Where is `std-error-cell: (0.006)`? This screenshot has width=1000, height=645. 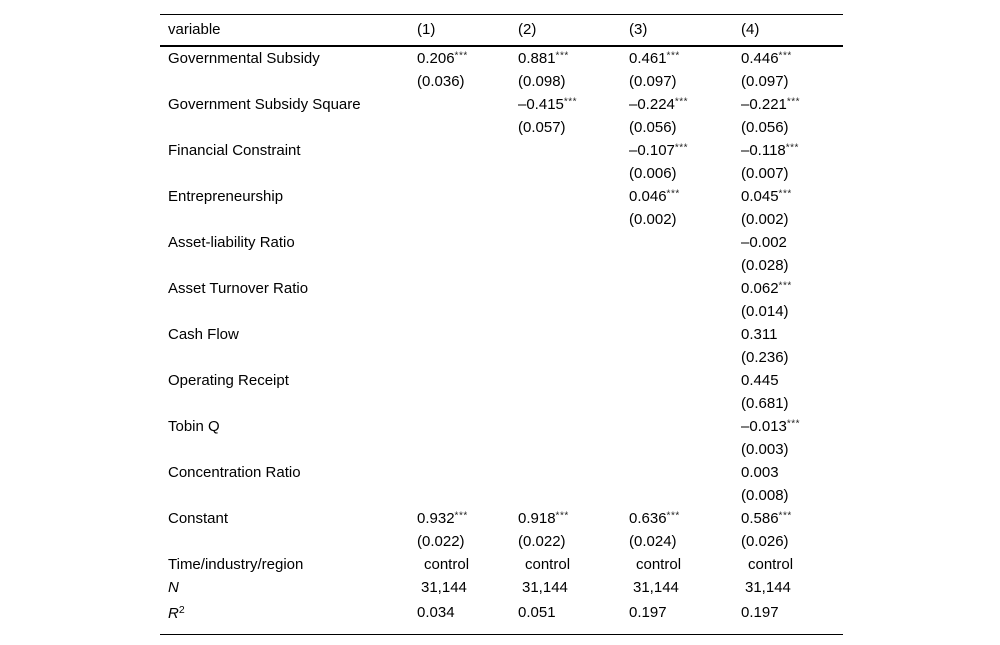 std-error-cell: (0.006) is located at coordinates (653, 173).